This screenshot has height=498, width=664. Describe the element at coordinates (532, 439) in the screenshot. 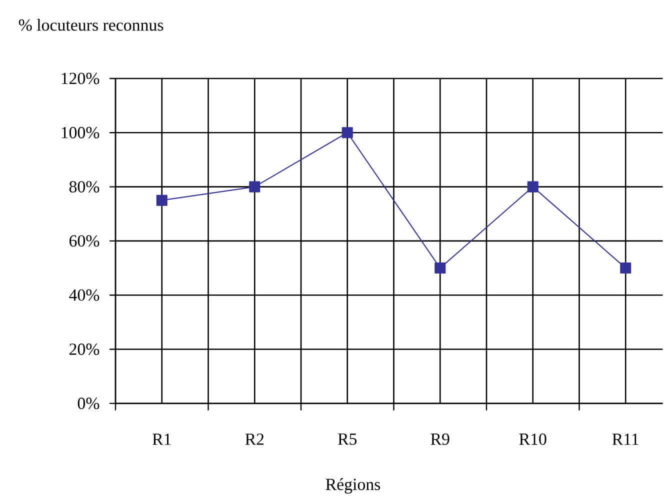

I see `x-tick-label: R10` at that location.